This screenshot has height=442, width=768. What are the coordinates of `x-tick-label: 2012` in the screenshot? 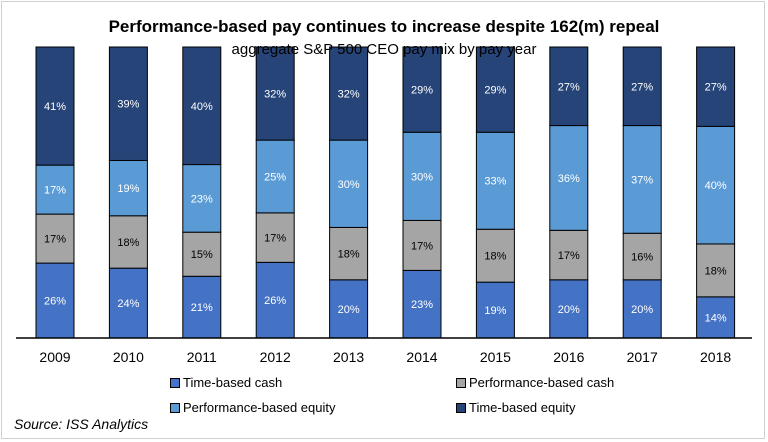 It's located at (275, 357).